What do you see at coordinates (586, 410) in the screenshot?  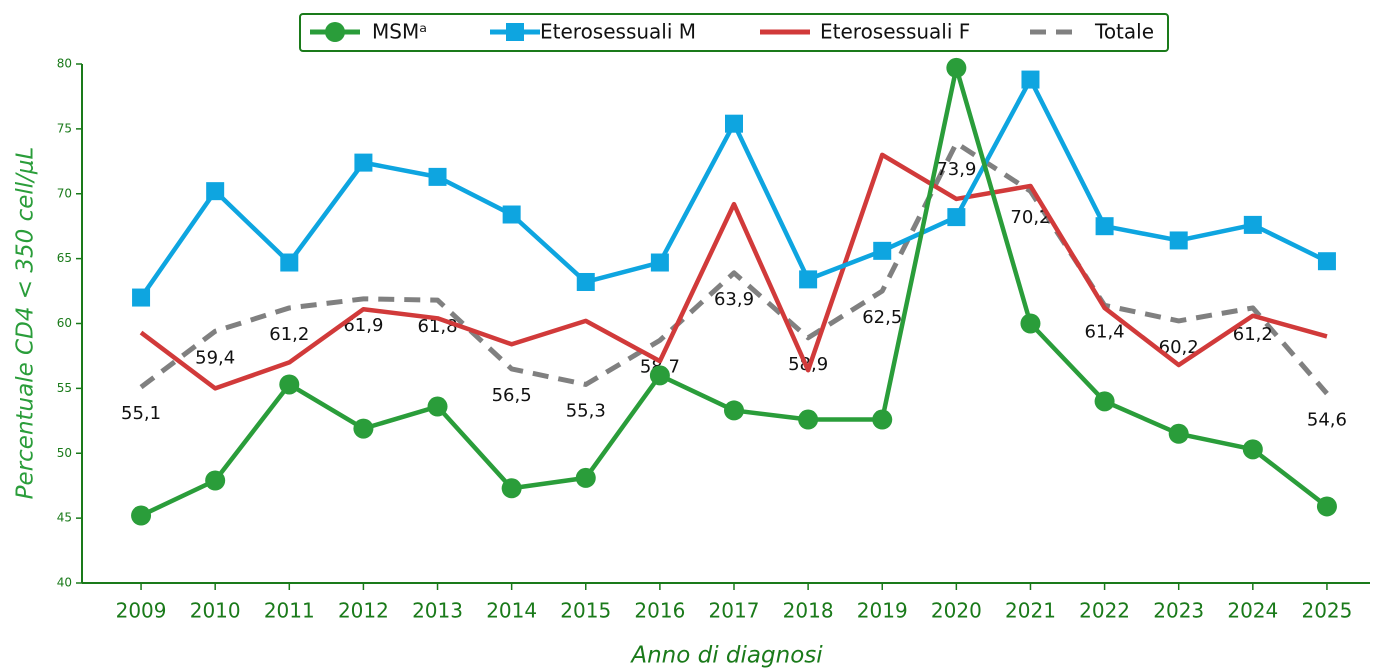 I see `data-label: 55,3` at bounding box center [586, 410].